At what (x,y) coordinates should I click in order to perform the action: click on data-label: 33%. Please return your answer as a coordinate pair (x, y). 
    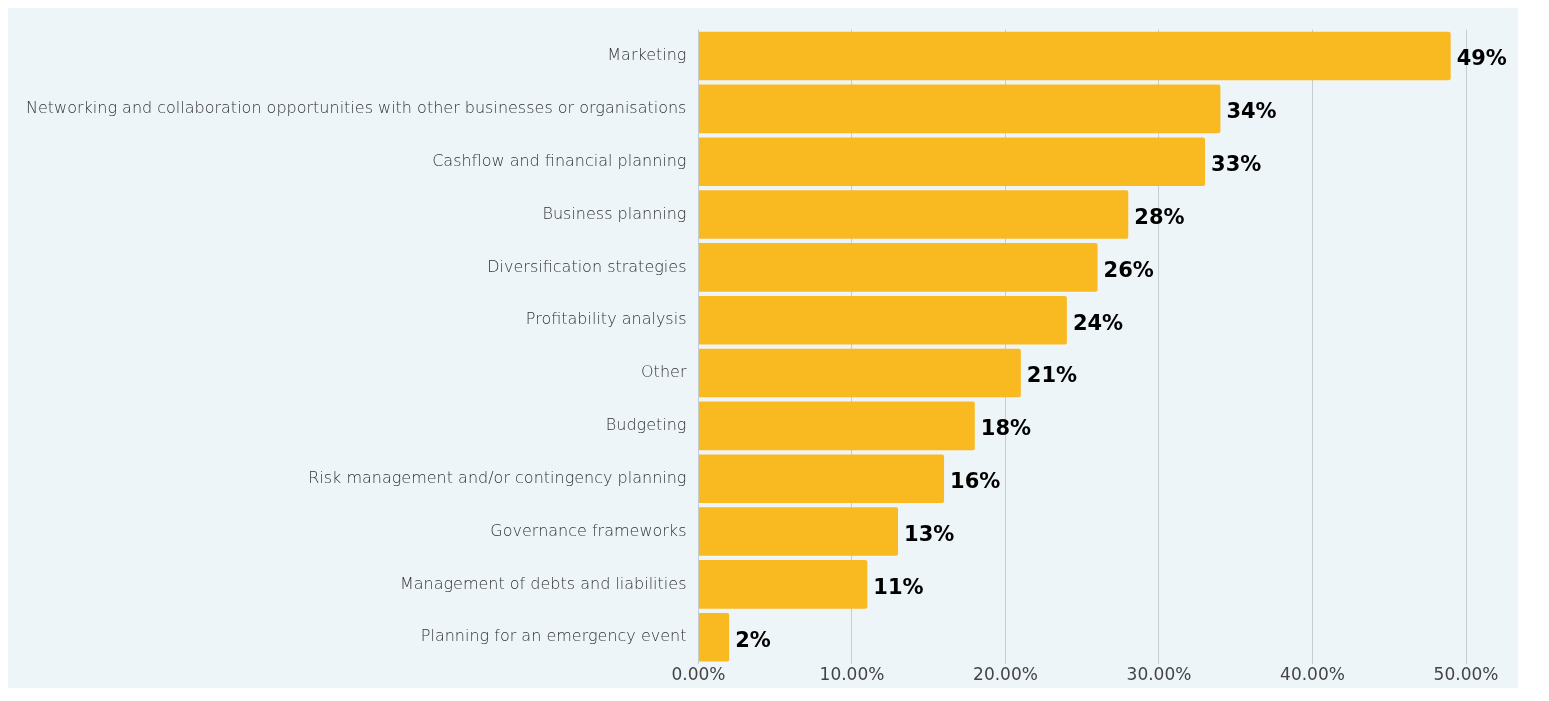
    Looking at the image, I should click on (1236, 164).